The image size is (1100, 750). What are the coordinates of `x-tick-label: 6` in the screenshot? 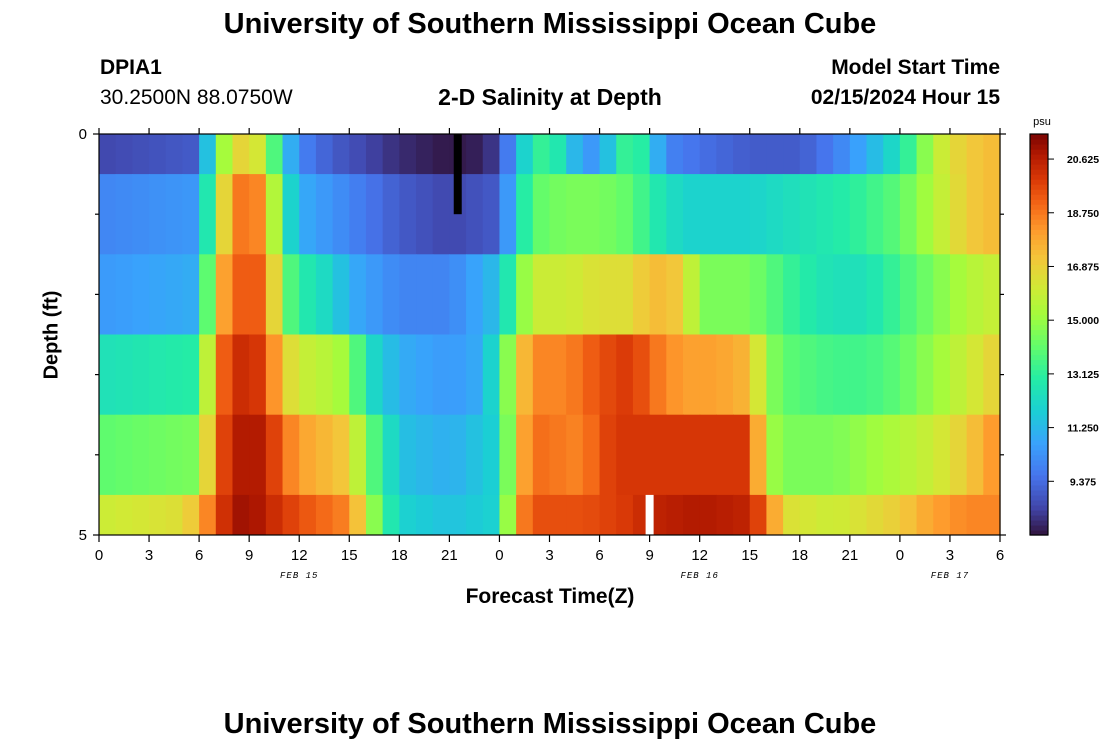 It's located at (599, 555).